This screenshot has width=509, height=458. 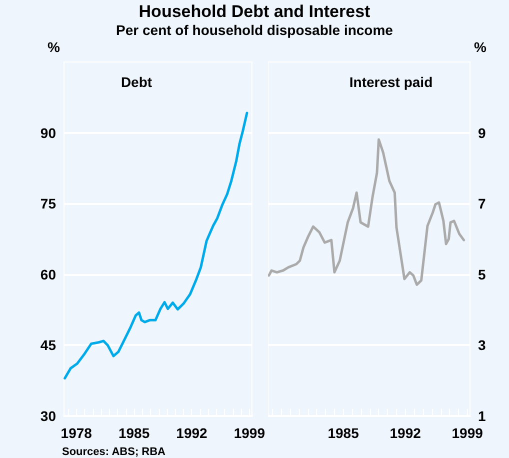 I want to click on x-tick-label: 1978, so click(x=76, y=433).